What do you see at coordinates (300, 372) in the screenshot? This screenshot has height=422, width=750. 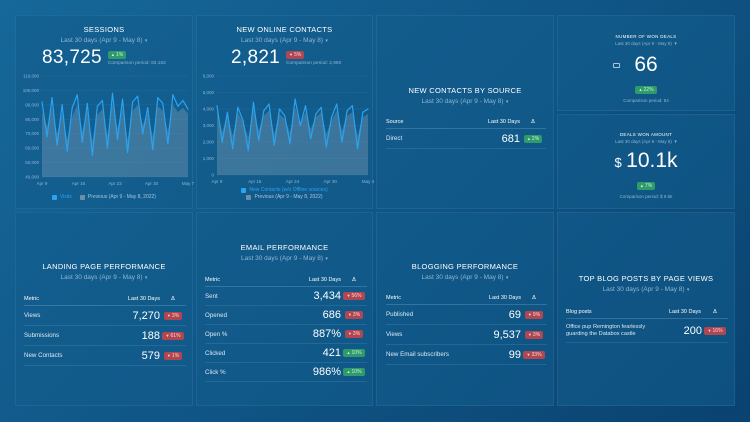 I see `row-value: 986%` at bounding box center [300, 372].